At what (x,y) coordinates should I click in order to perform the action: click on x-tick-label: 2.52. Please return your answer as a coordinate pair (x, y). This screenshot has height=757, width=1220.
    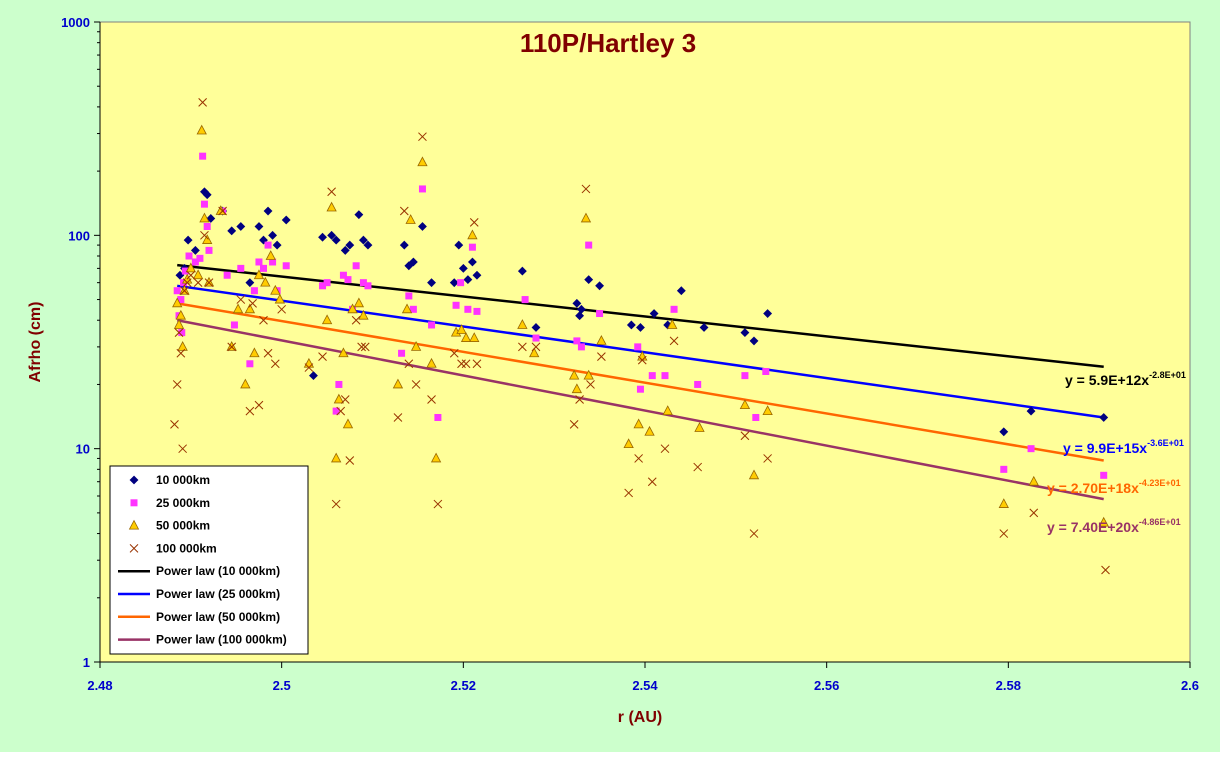
    Looking at the image, I should click on (463, 685).